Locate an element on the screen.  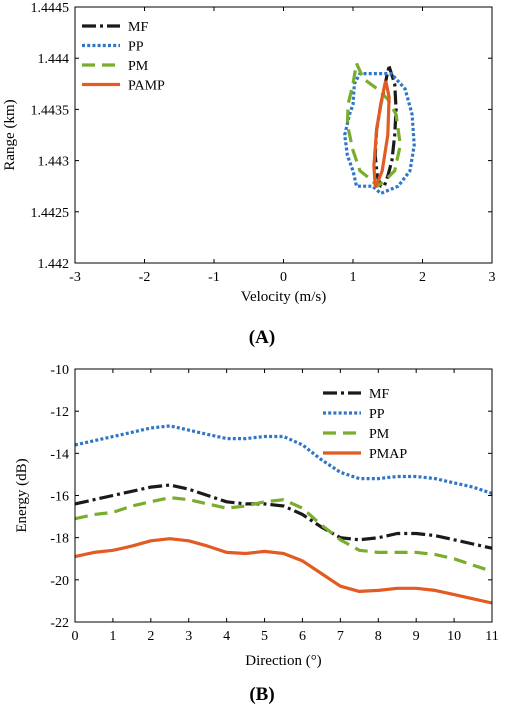
series-line-pamp is located at coordinates (381, 134).